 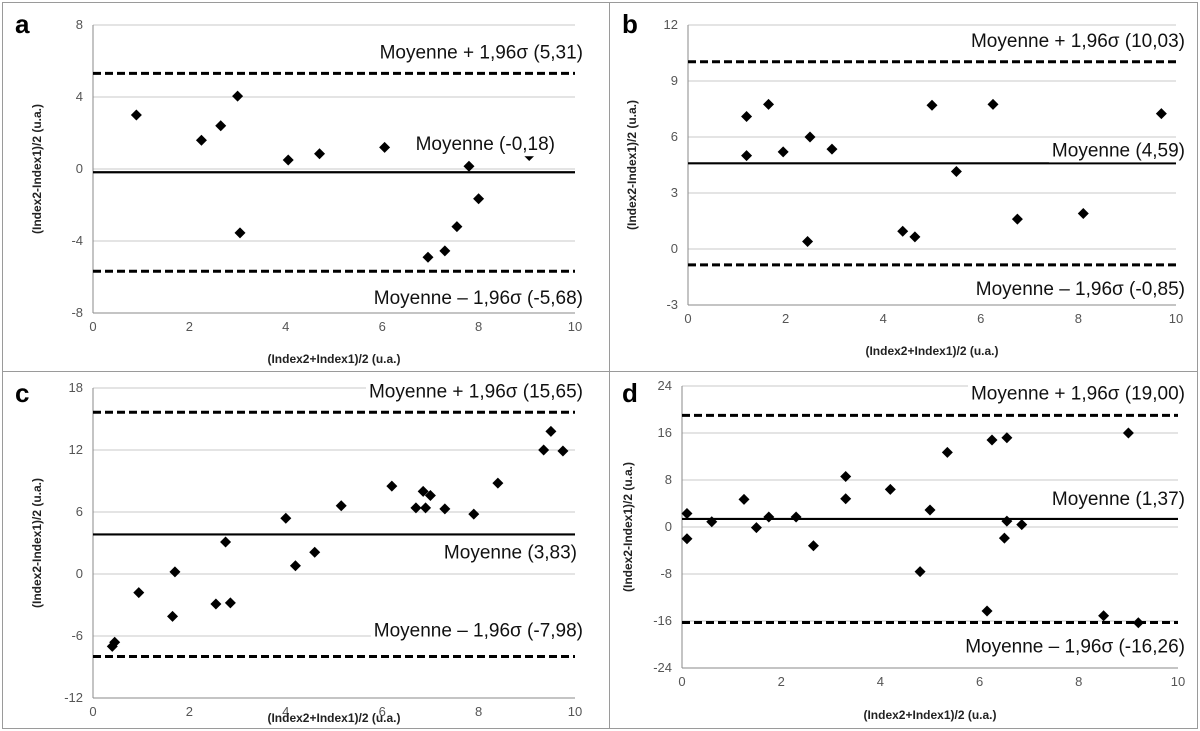 I want to click on reference-line-label: Moyenne (1,37), so click(x=1118, y=499).